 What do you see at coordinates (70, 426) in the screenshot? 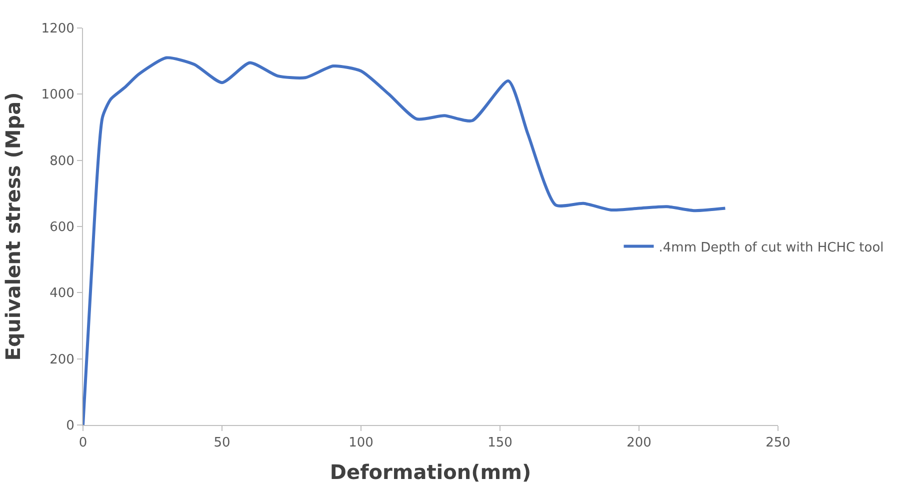
I see `y-tick-label: 0` at bounding box center [70, 426].